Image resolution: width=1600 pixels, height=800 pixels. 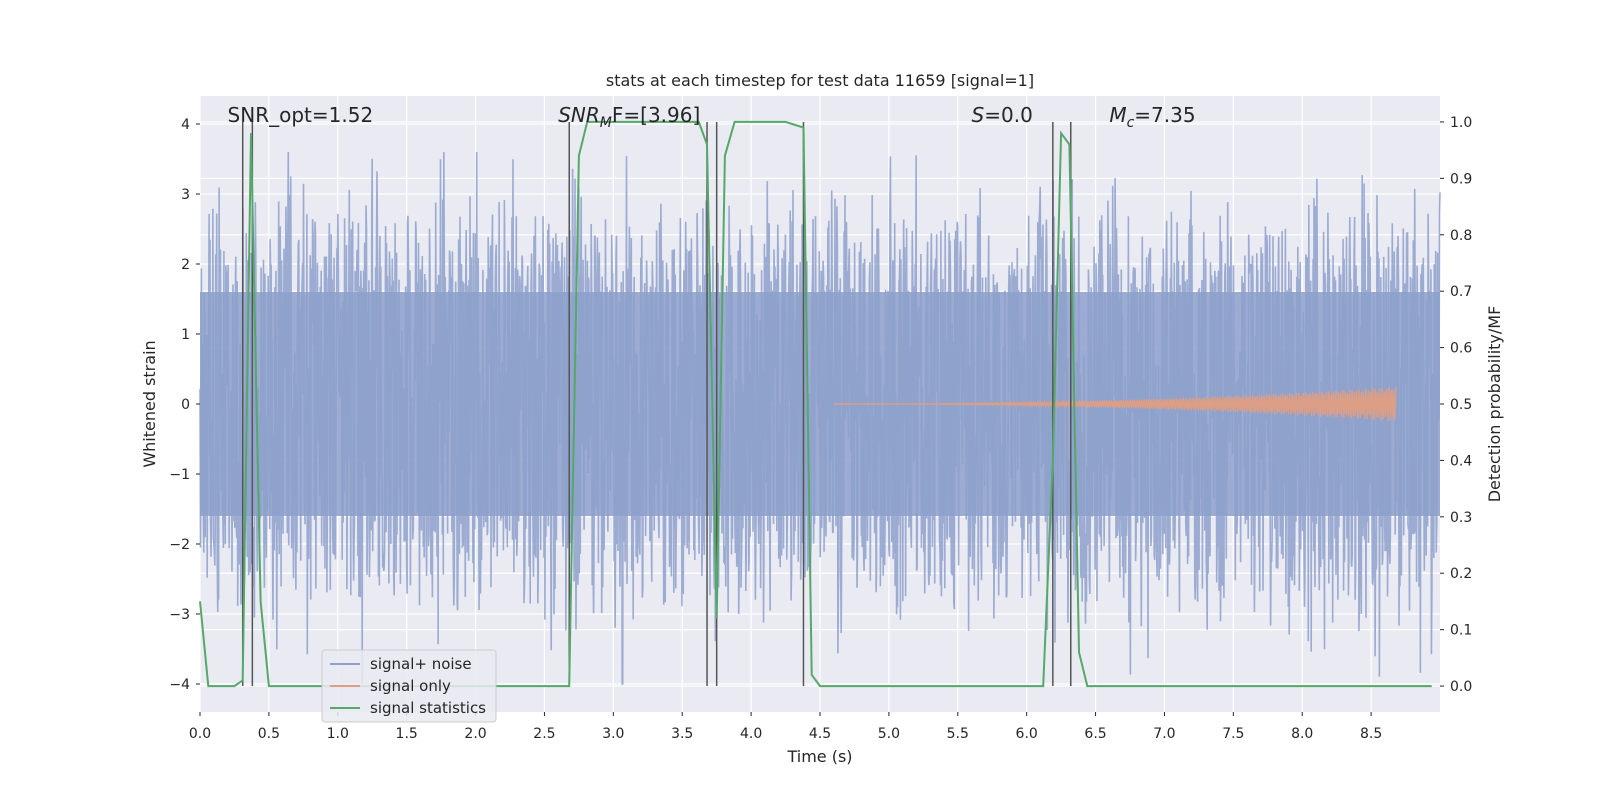 I want to click on y2-tick-label: 0.3, so click(x=1461, y=518).